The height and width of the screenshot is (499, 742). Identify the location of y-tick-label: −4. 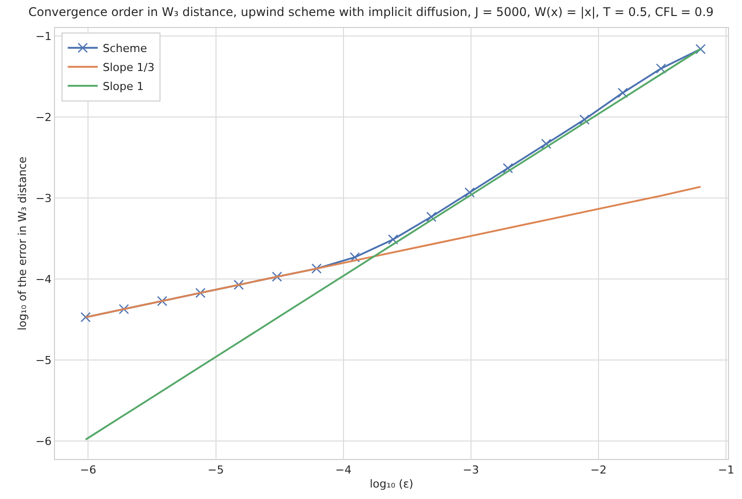
(43, 279).